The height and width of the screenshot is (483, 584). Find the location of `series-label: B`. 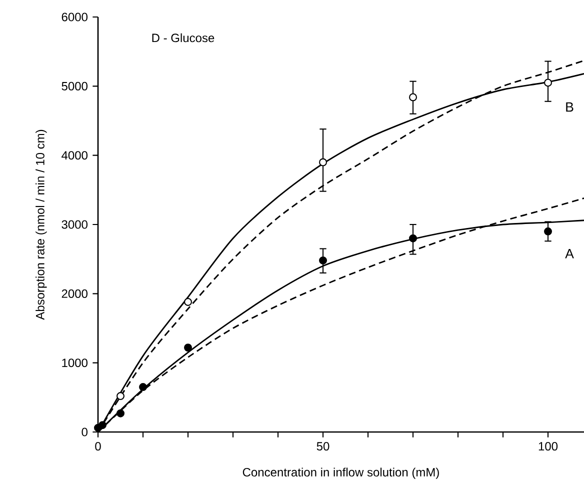

series-label: B is located at coordinates (570, 107).